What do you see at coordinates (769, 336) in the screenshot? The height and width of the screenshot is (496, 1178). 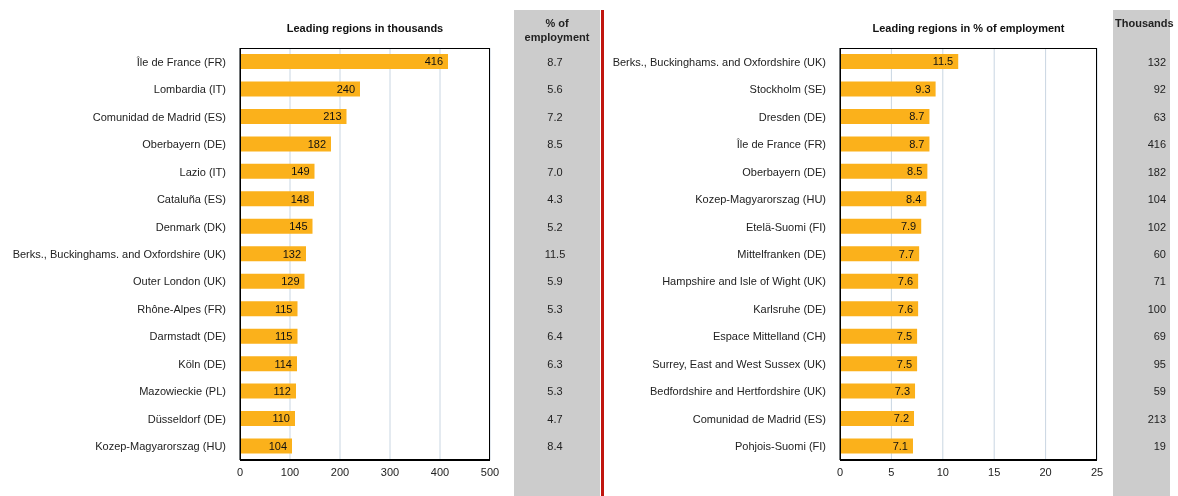 I see `y-tick-label: Espace Mittelland (CH)` at bounding box center [769, 336].